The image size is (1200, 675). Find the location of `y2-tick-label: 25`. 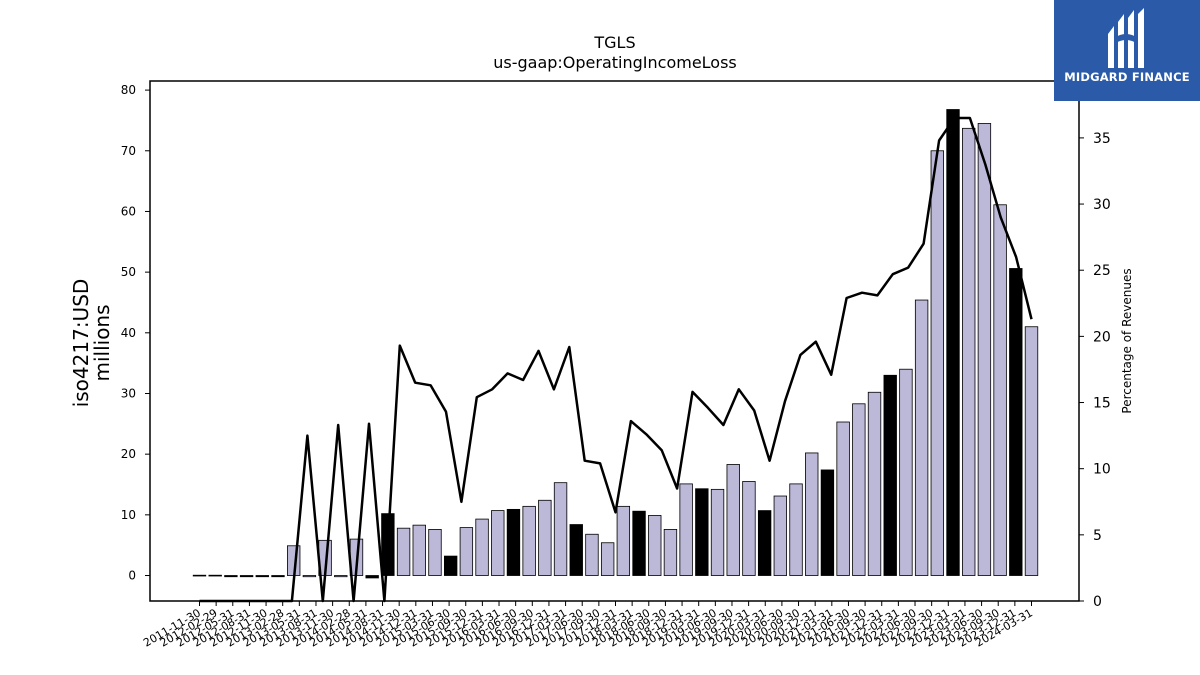

y2-tick-label: 25 is located at coordinates (1102, 271).